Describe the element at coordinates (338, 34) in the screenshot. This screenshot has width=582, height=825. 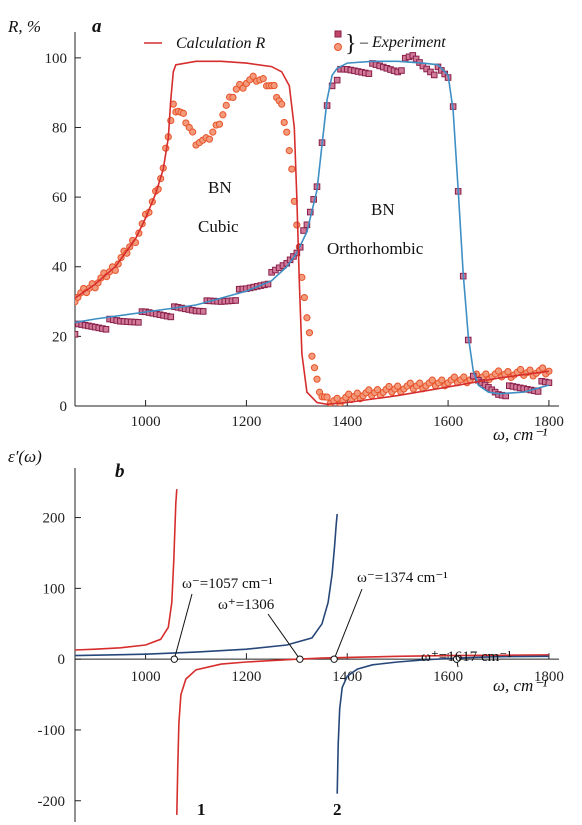
I see `legend-exp-square-marker` at that location.